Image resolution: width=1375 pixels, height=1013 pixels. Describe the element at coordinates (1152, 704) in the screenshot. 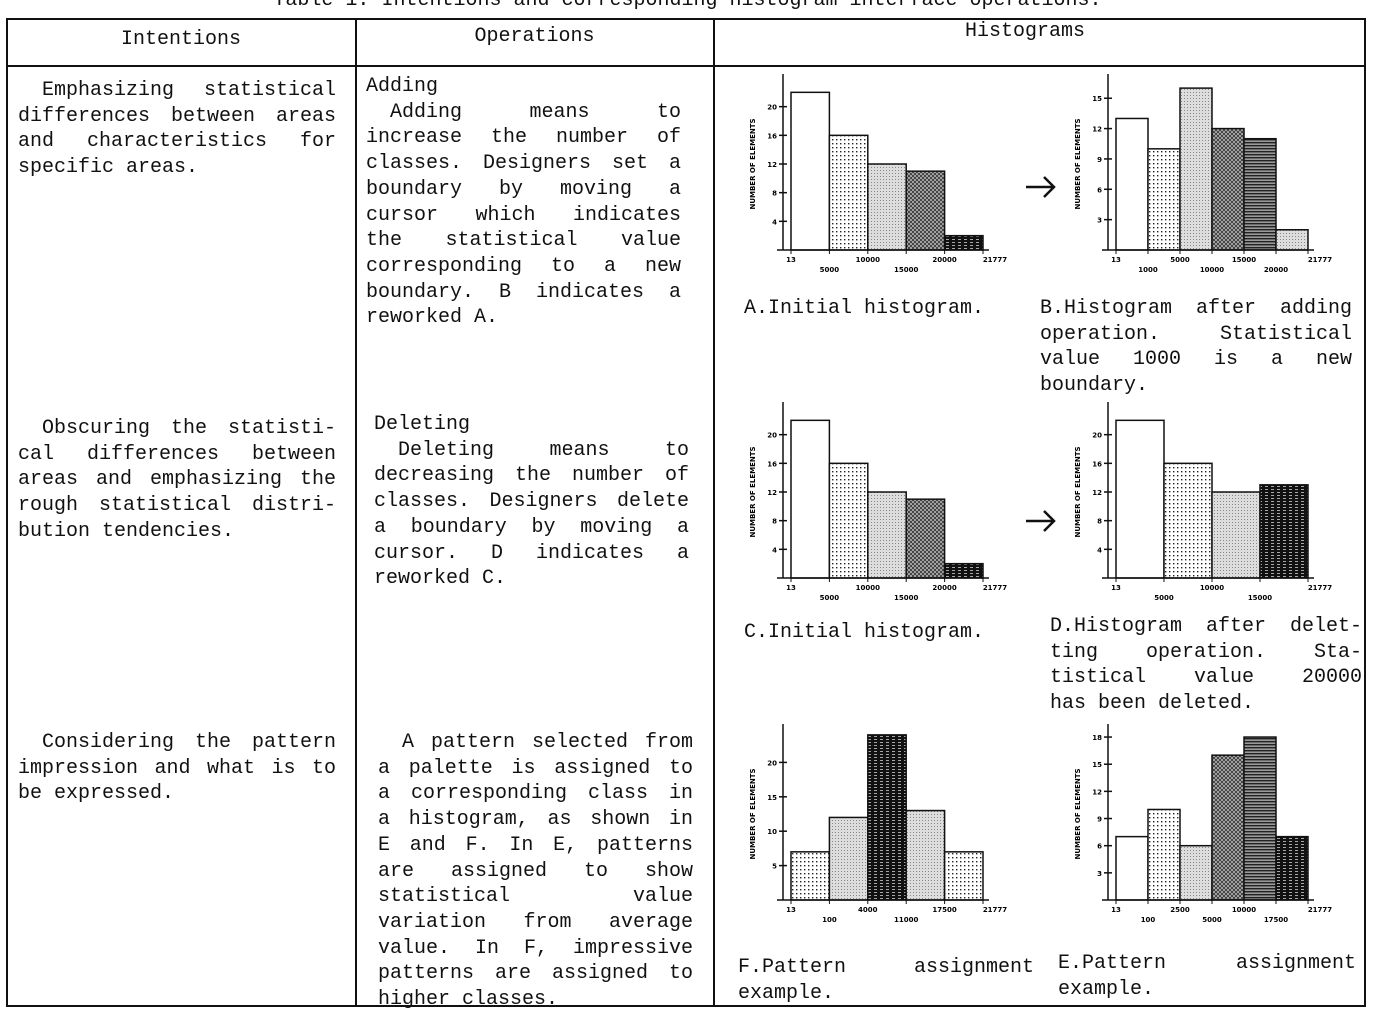

I see `text-line: has been deleted.` at that location.